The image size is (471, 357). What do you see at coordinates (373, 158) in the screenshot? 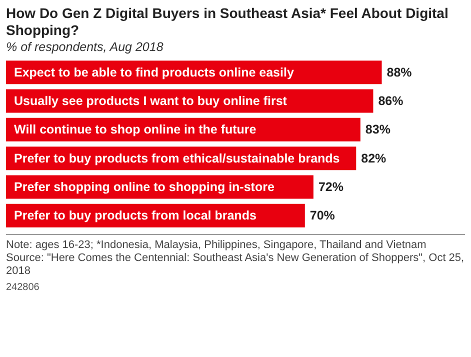
I see `data-label: 82%` at bounding box center [373, 158].